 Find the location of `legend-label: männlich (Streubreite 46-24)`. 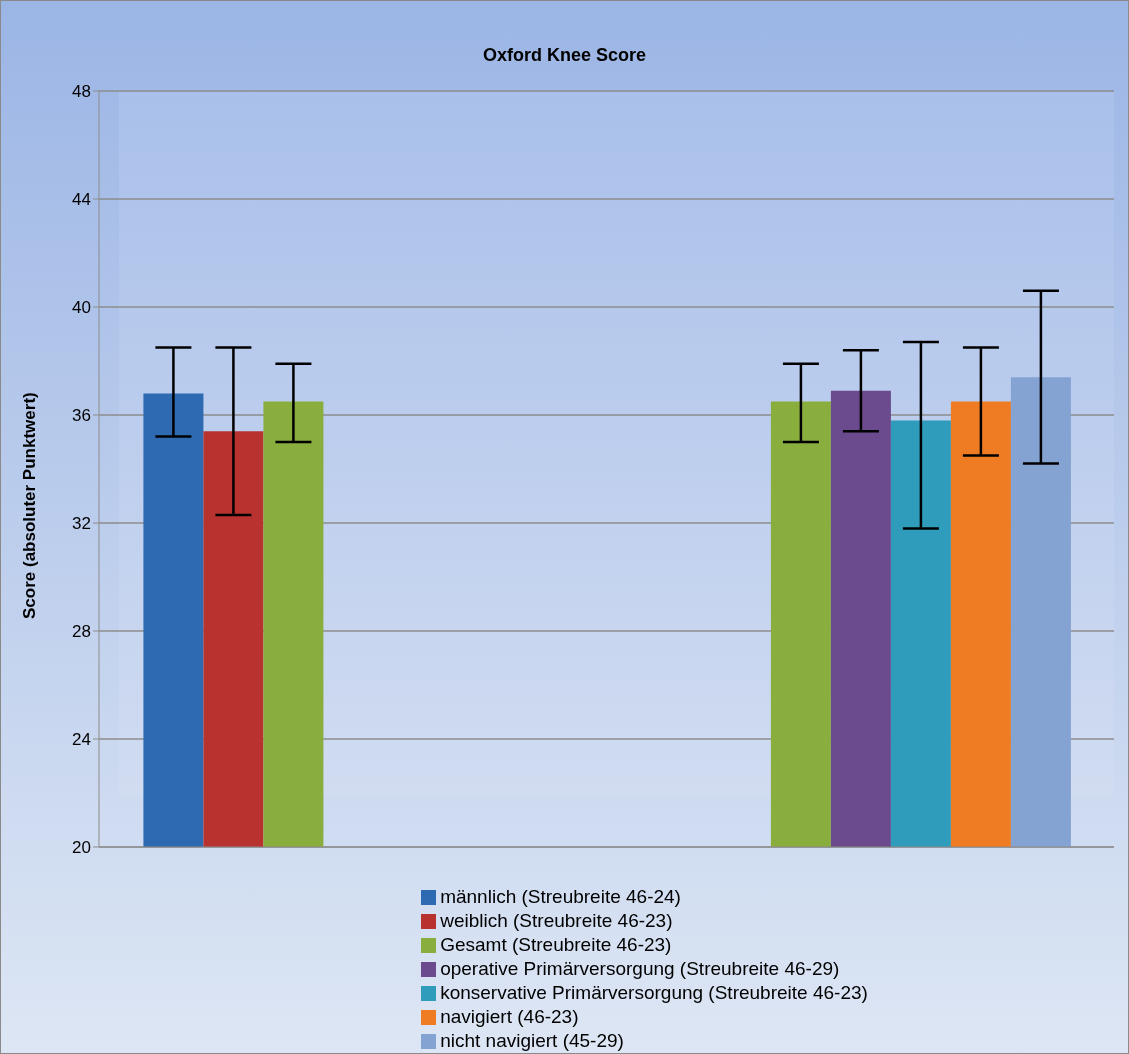

legend-label: männlich (Streubreite 46-24) is located at coordinates (560, 896).